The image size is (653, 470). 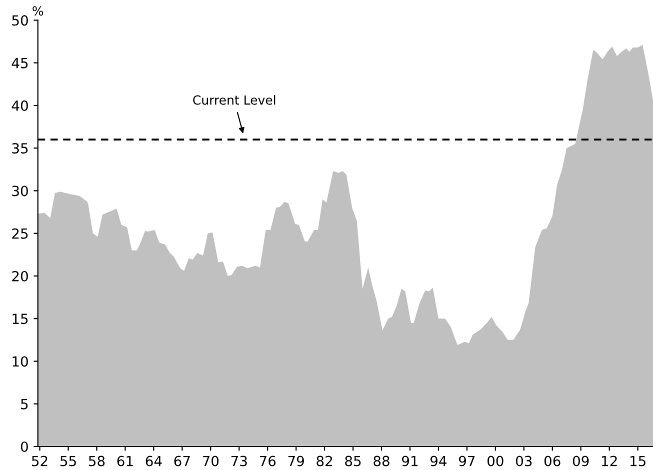 What do you see at coordinates (210, 461) in the screenshot?
I see `x-tick-label: 70` at bounding box center [210, 461].